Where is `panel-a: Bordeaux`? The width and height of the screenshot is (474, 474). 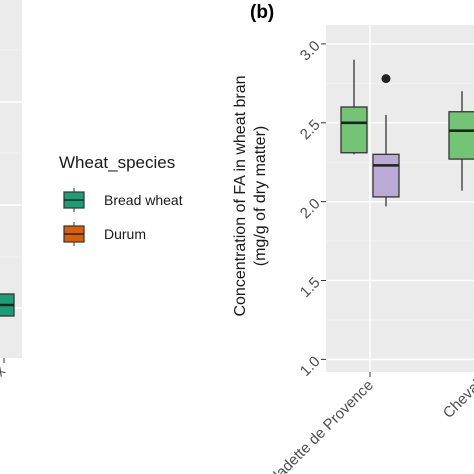
panel-a: Bordeaux is located at coordinates (11, 210).